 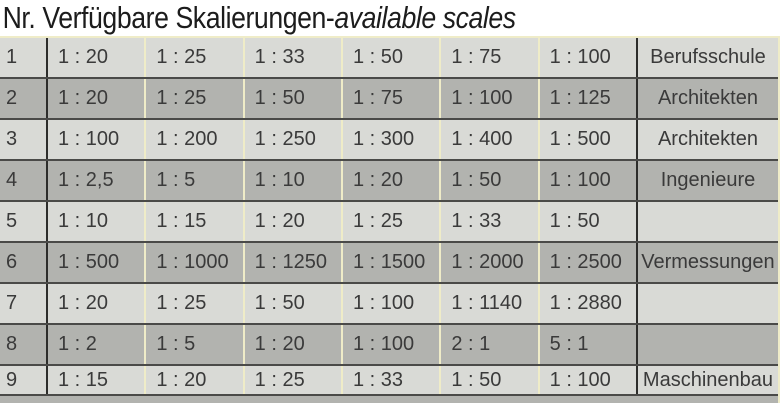 What do you see at coordinates (389, 399) in the screenshot?
I see `cropped-next-row` at bounding box center [389, 399].